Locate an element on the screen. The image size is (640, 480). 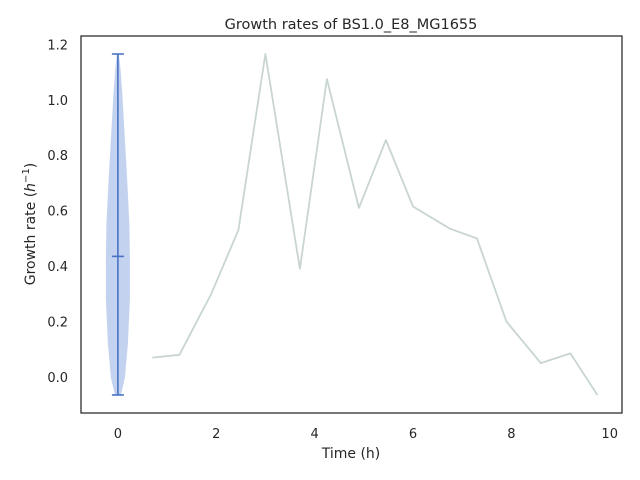
y-axis-label-var: h is located at coordinates (31, 187).